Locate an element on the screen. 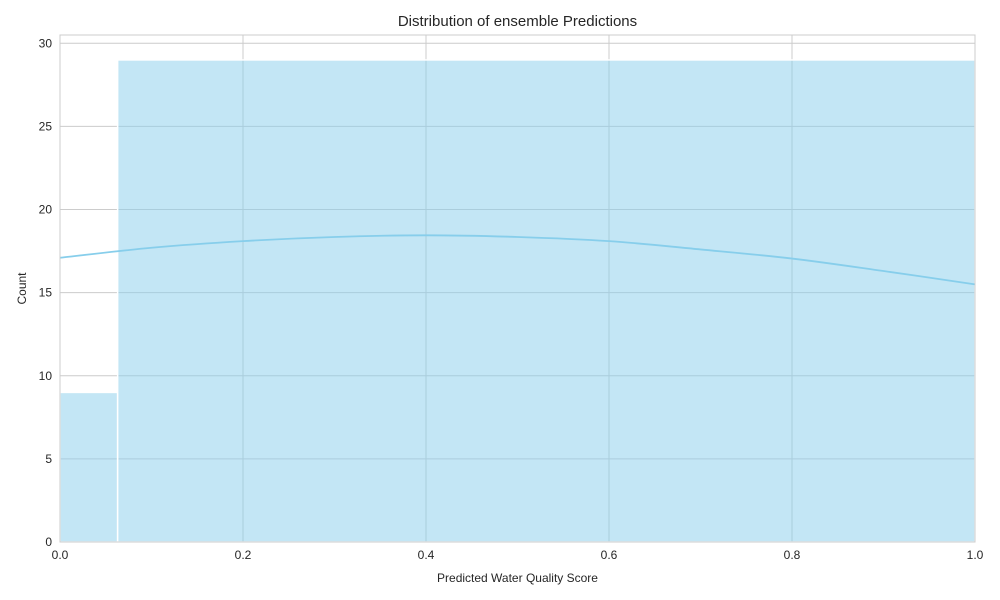  x-tick-label: 0.6 is located at coordinates (609, 555).